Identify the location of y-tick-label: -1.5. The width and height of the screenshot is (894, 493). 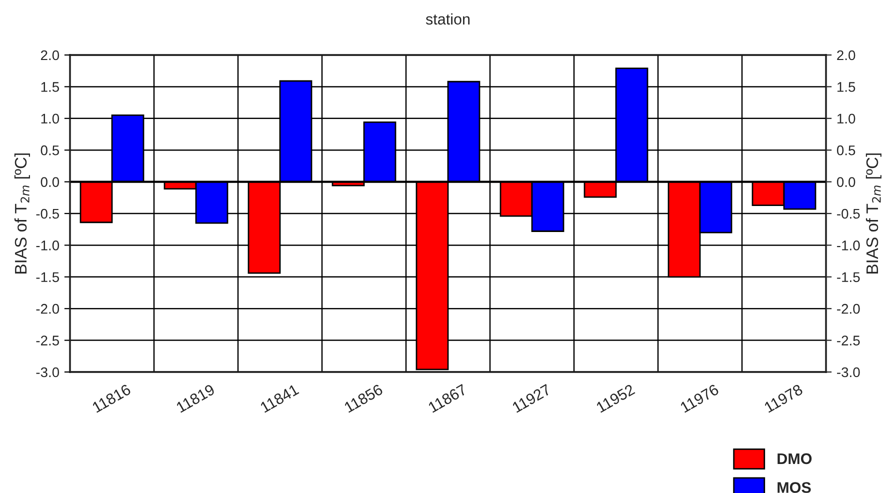
(48, 277).